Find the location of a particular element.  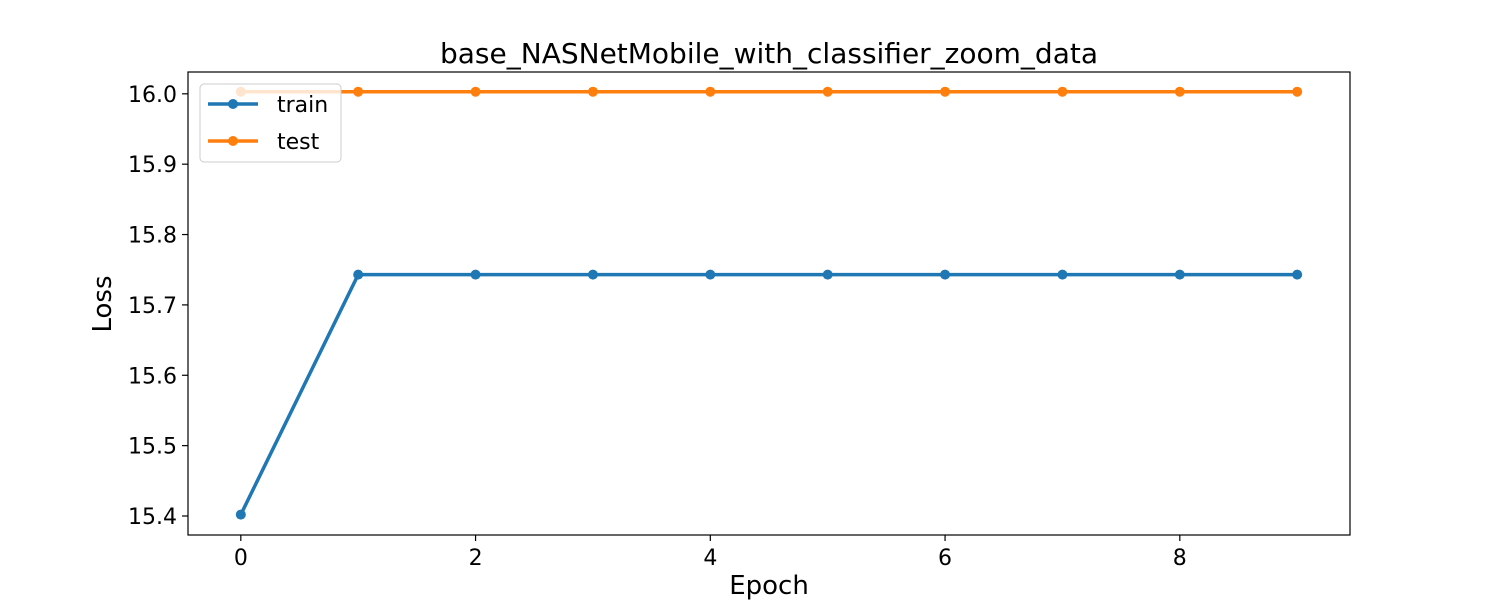

legend: train test is located at coordinates (270, 123).